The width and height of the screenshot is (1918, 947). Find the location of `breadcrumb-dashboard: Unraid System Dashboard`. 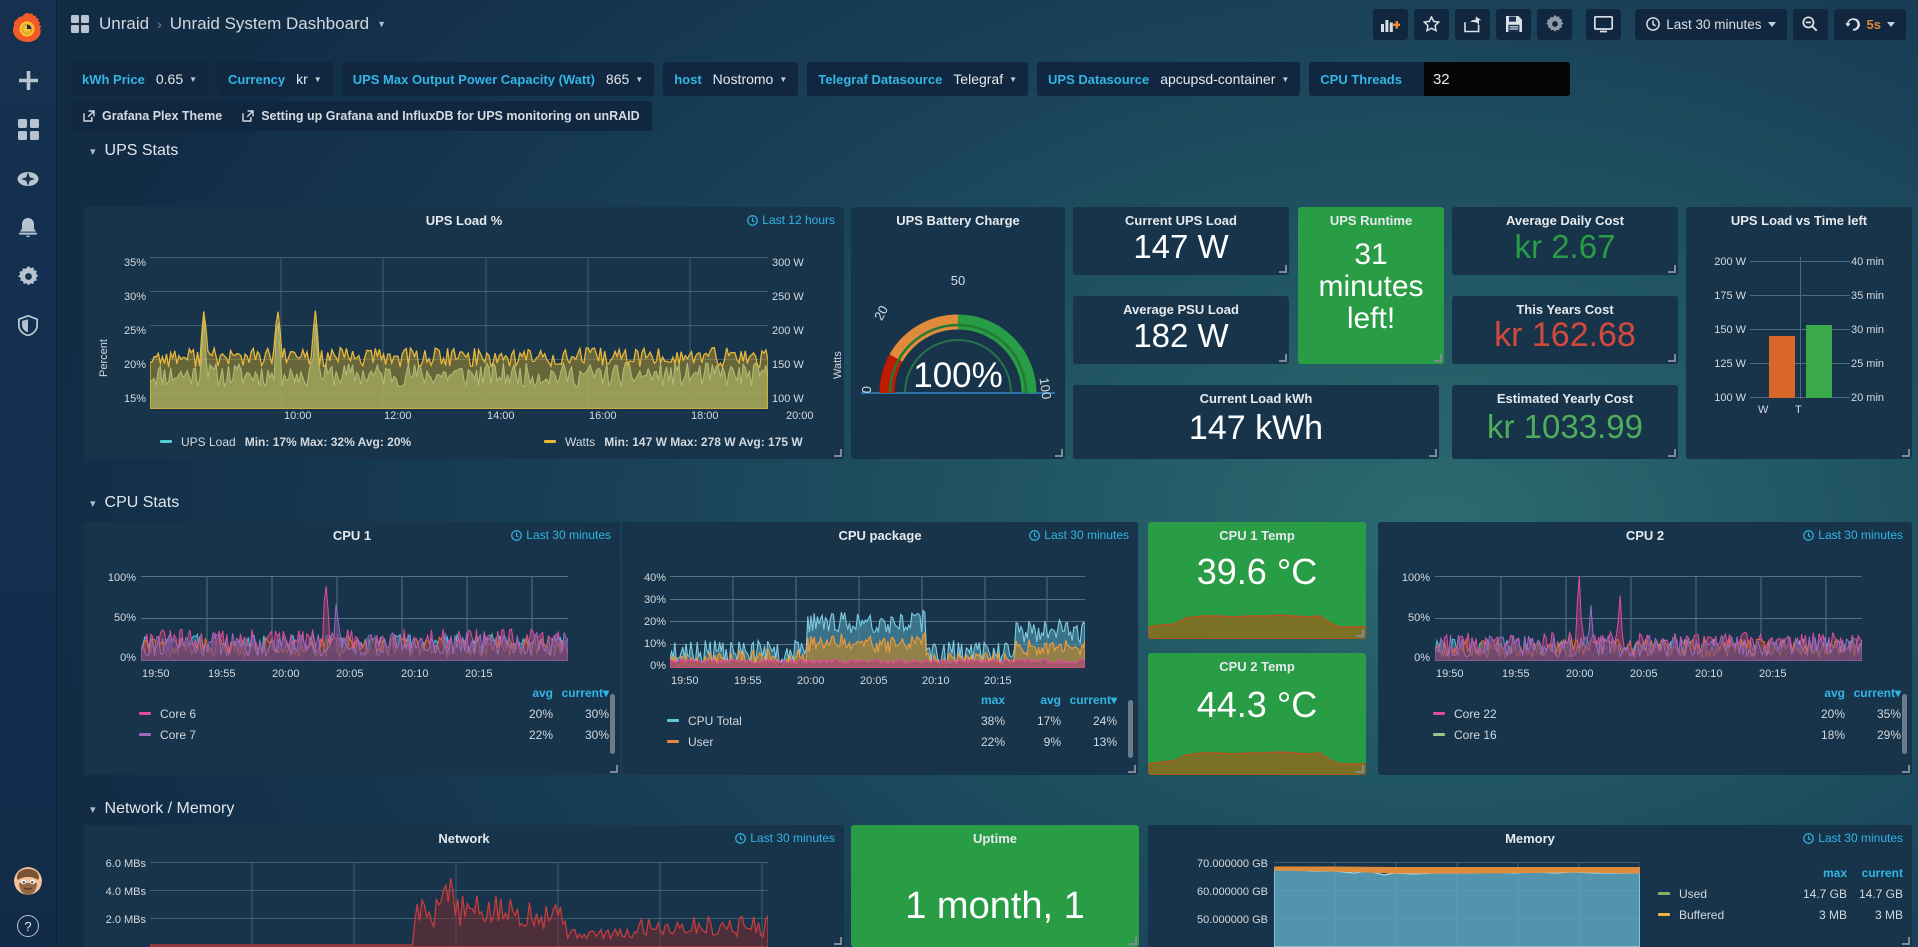

breadcrumb-dashboard: Unraid System Dashboard is located at coordinates (269, 23).